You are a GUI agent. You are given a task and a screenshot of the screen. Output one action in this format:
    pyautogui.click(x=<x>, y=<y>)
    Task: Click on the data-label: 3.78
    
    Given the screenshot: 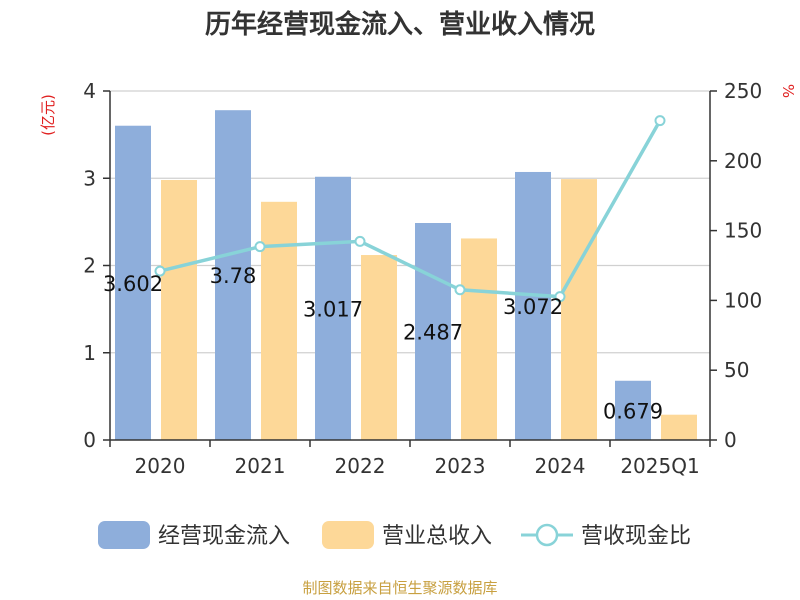 What is the action you would take?
    pyautogui.click(x=233, y=276)
    